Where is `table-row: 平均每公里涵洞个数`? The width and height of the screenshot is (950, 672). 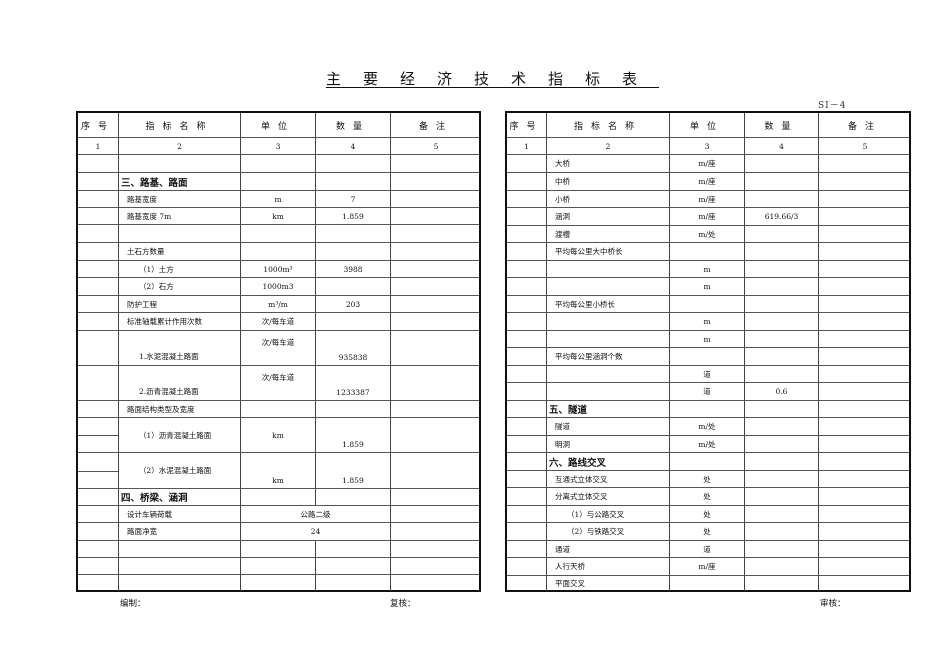 table-row: 平均每公里涵洞个数 is located at coordinates (708, 357).